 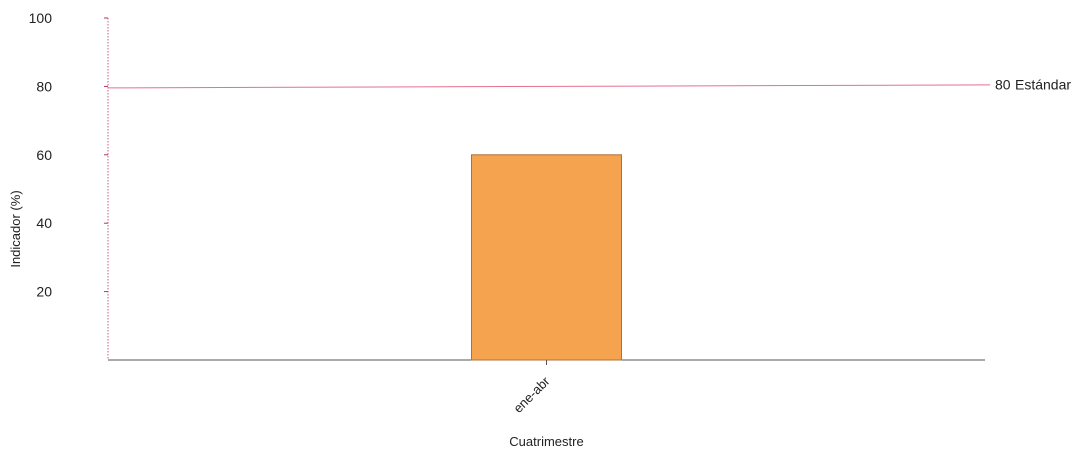 I want to click on x-tick-label: ene-abr, so click(x=531, y=394).